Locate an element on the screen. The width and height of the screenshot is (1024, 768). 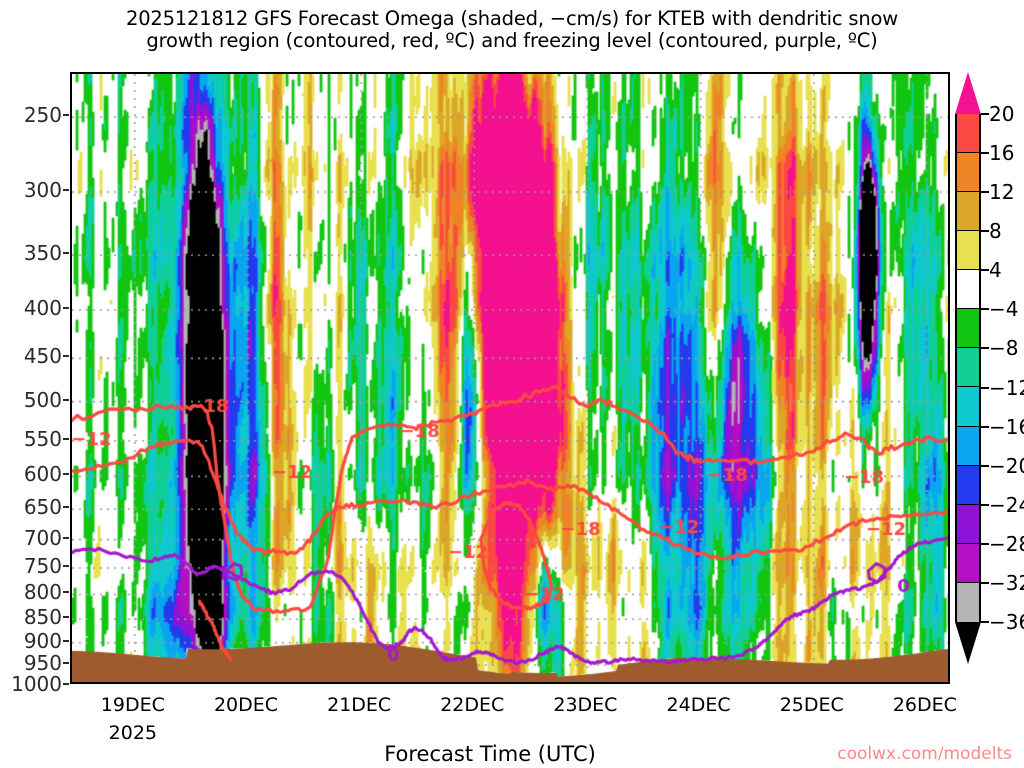
colorbar-tick-label: 4 is located at coordinates (995, 270).